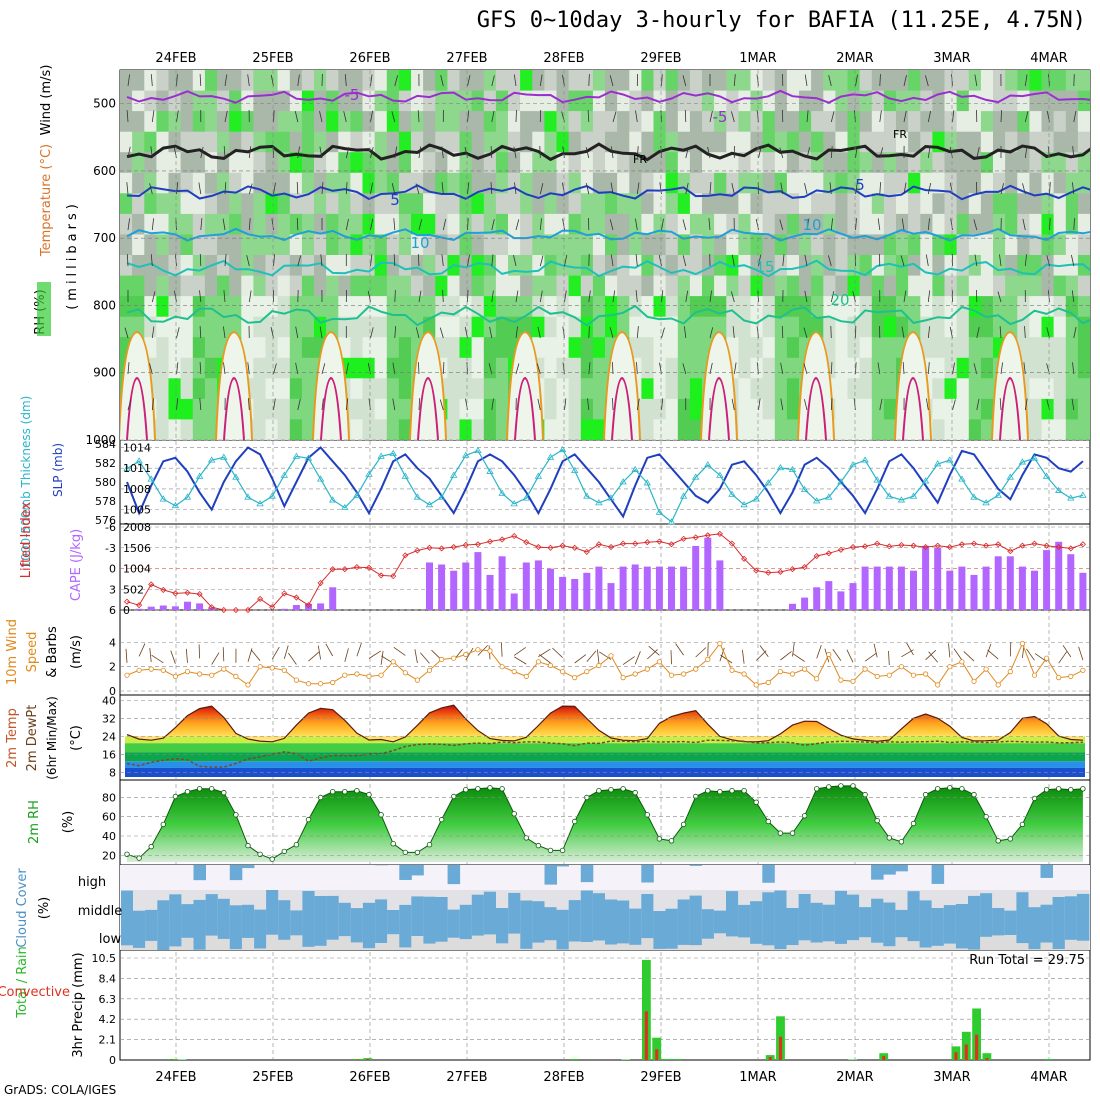  What do you see at coordinates (112, 610) in the screenshot?
I see `li-tick: 6` at bounding box center [112, 610].